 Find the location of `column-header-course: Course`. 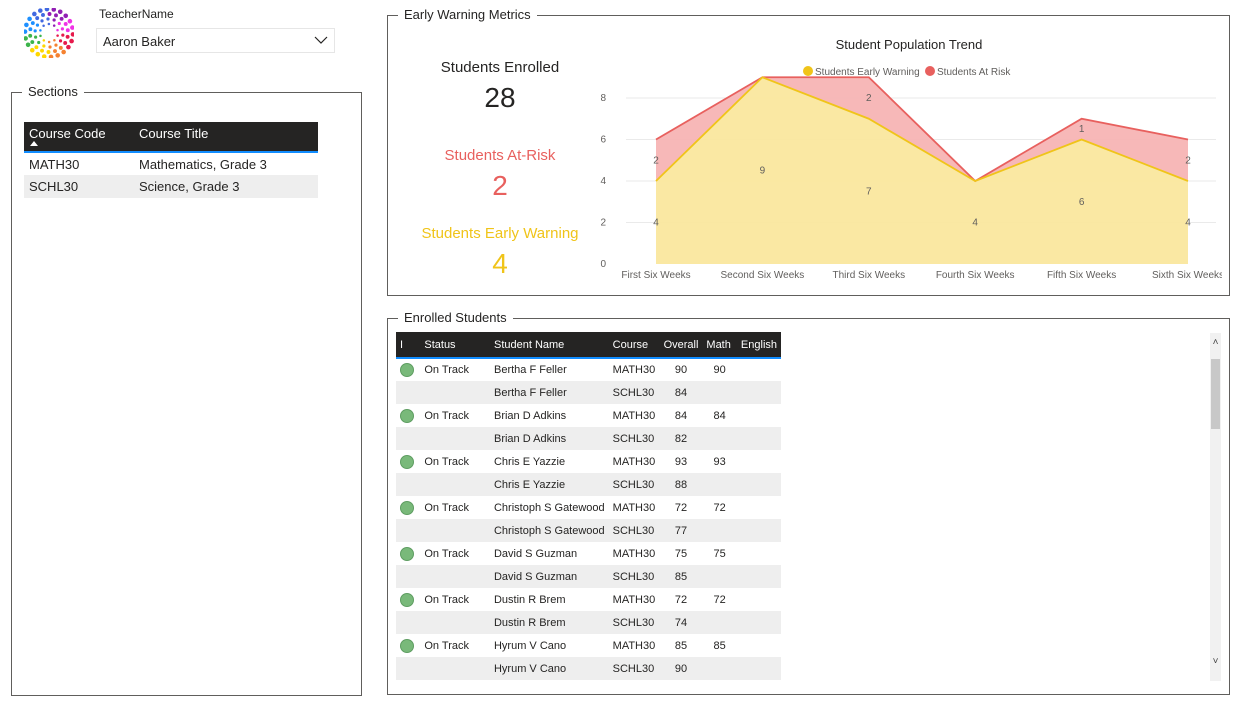

column-header-course: Course is located at coordinates (634, 345).